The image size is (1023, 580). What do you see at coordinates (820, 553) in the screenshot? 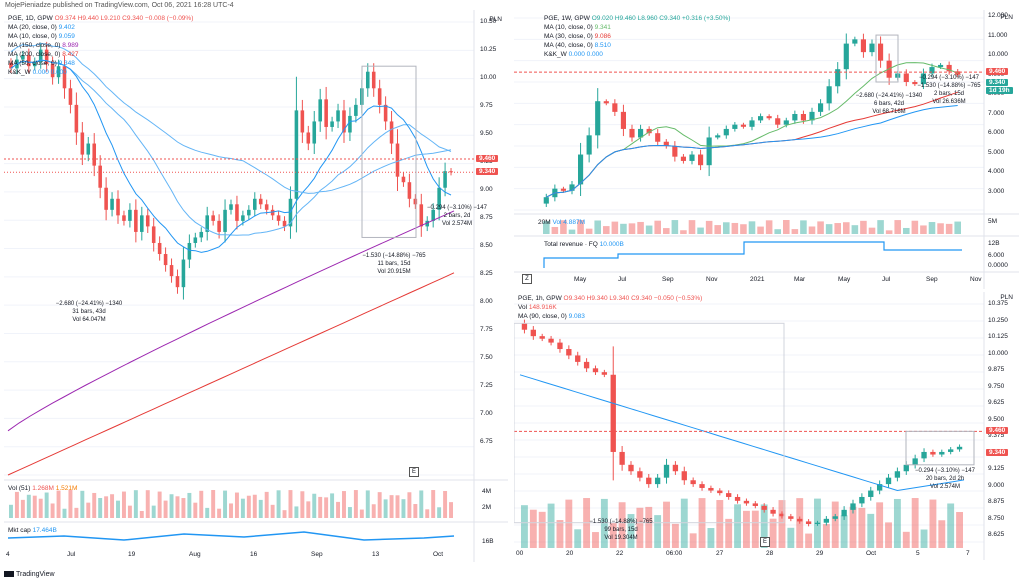
I see `time-tick: 29` at bounding box center [820, 553].